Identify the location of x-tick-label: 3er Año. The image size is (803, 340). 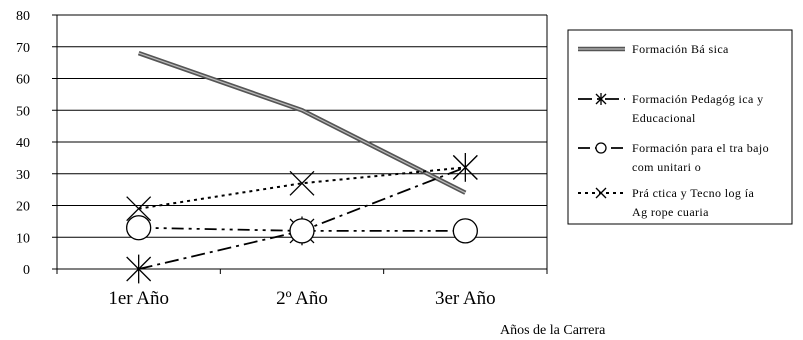
(465, 298).